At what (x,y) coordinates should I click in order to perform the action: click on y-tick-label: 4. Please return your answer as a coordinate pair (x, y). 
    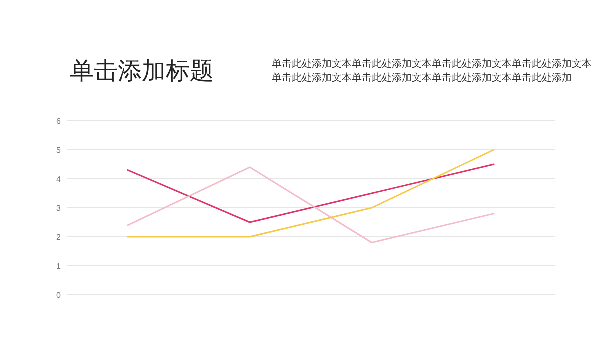
    Looking at the image, I should click on (59, 179).